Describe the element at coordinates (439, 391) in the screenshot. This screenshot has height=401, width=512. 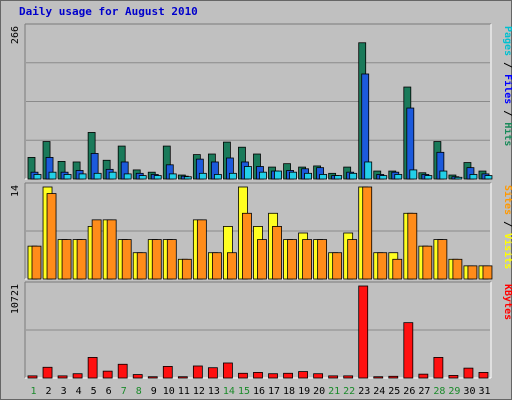
I see `day-label: 28` at that location.